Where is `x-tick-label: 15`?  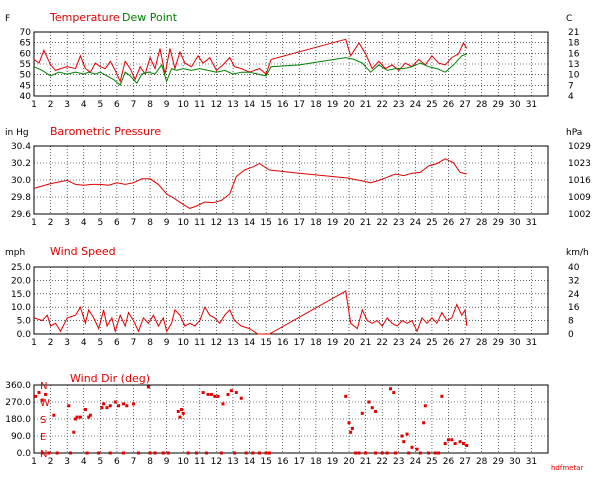
x-tick-label: 15 is located at coordinates (265, 343).